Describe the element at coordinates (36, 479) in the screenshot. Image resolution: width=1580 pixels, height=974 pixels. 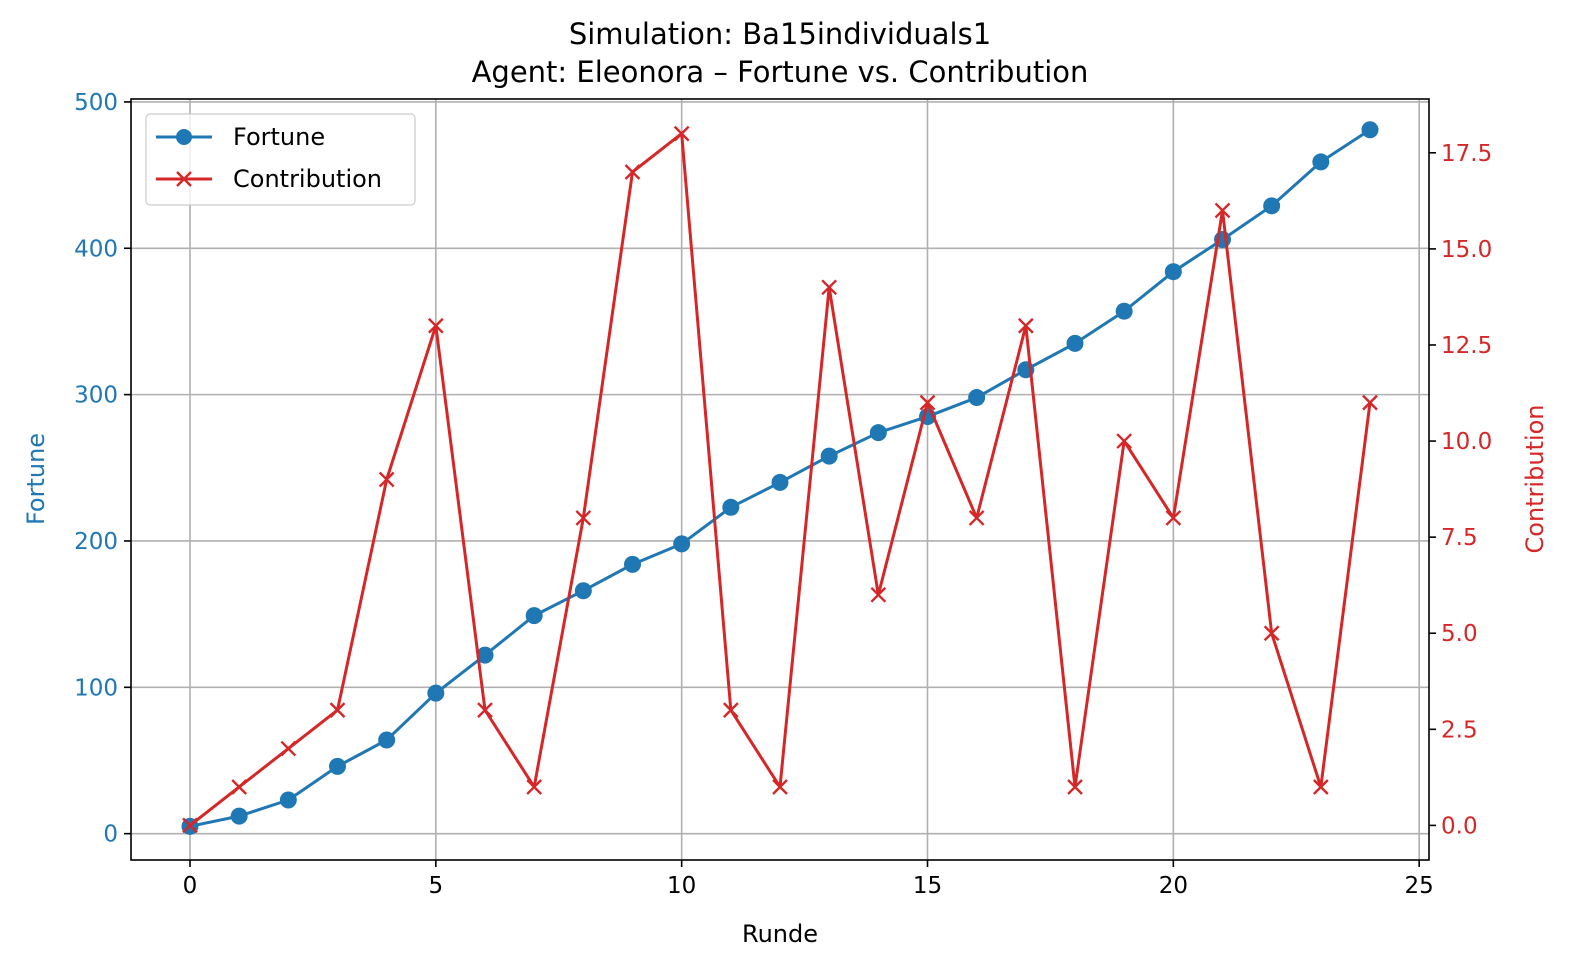
I see `y-axis-left-label: Fortune` at that location.